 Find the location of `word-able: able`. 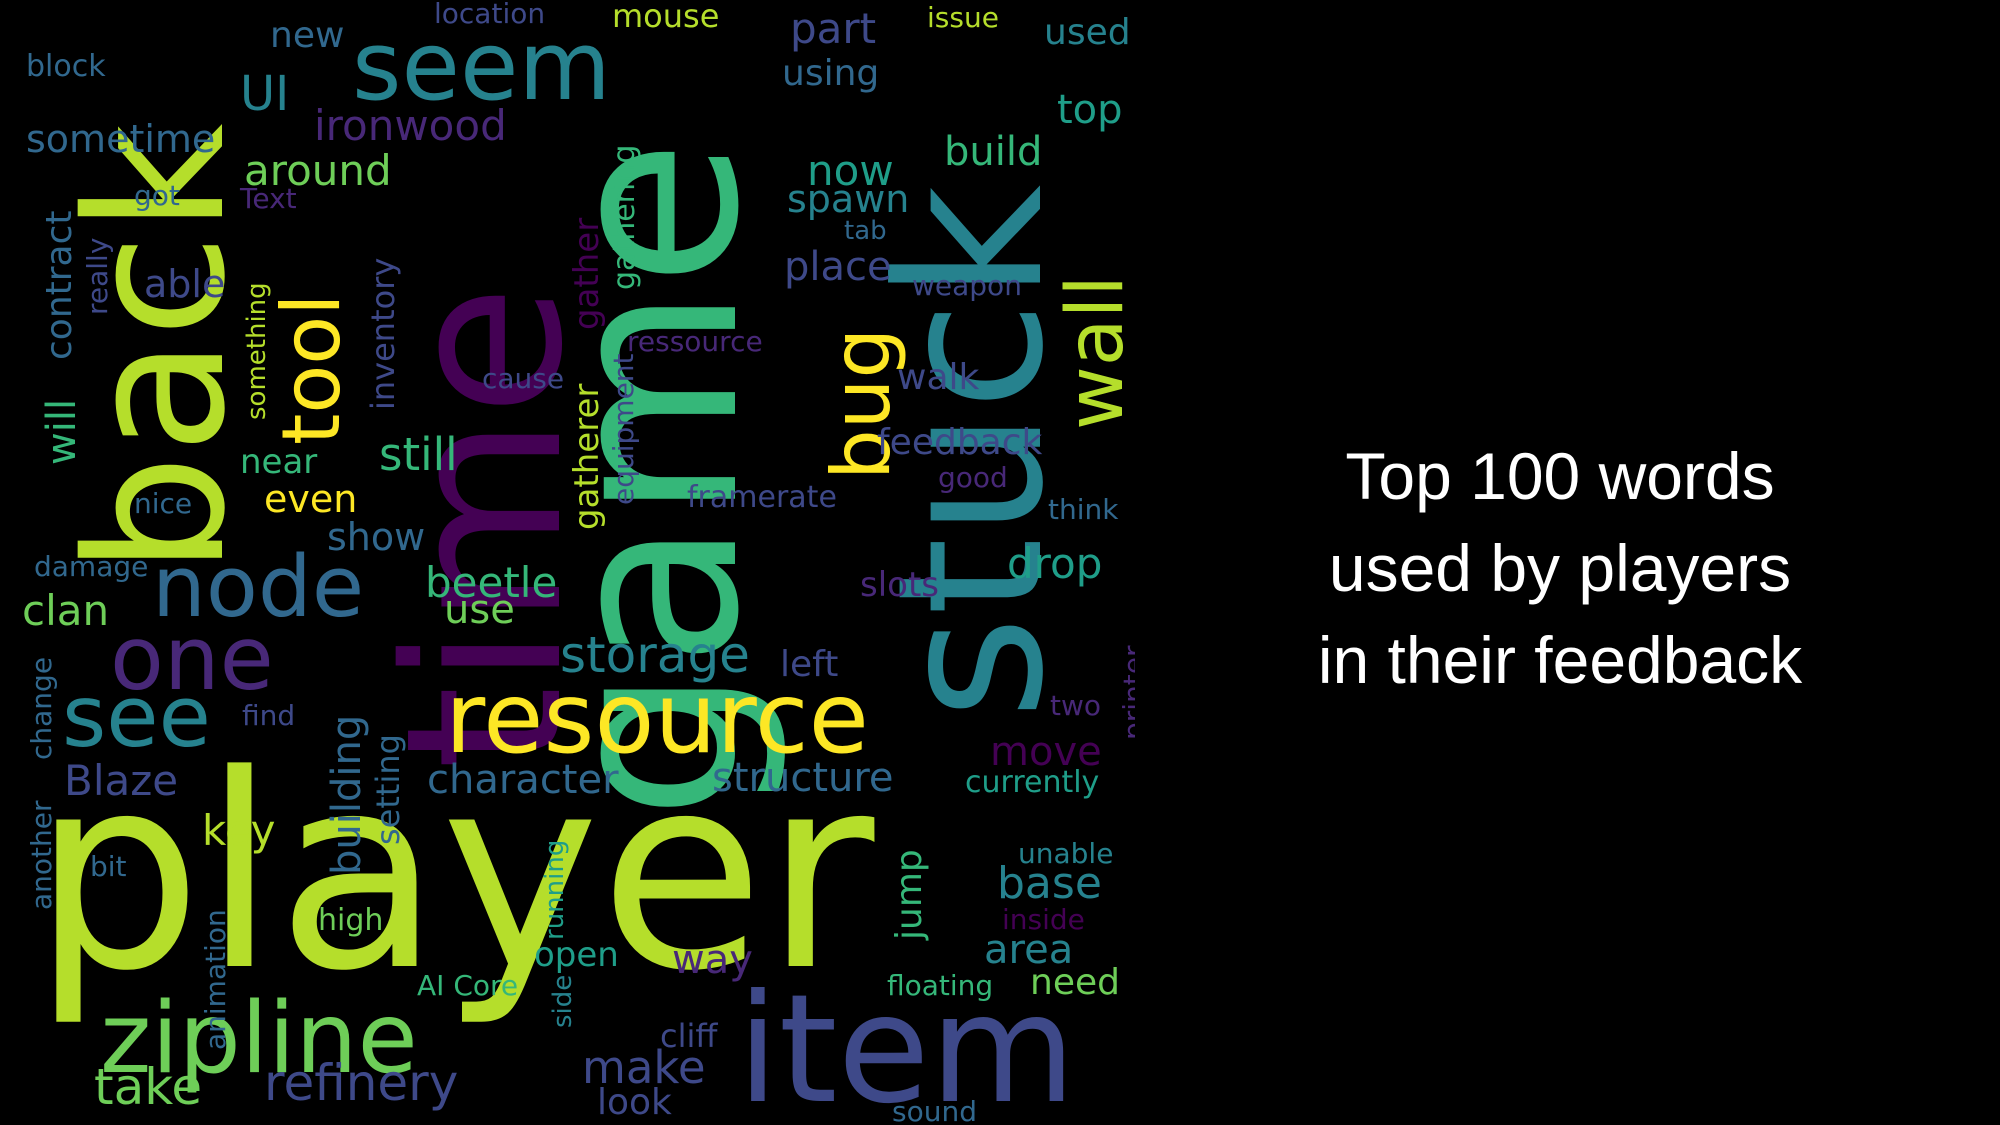

word-able: able is located at coordinates (185, 284).